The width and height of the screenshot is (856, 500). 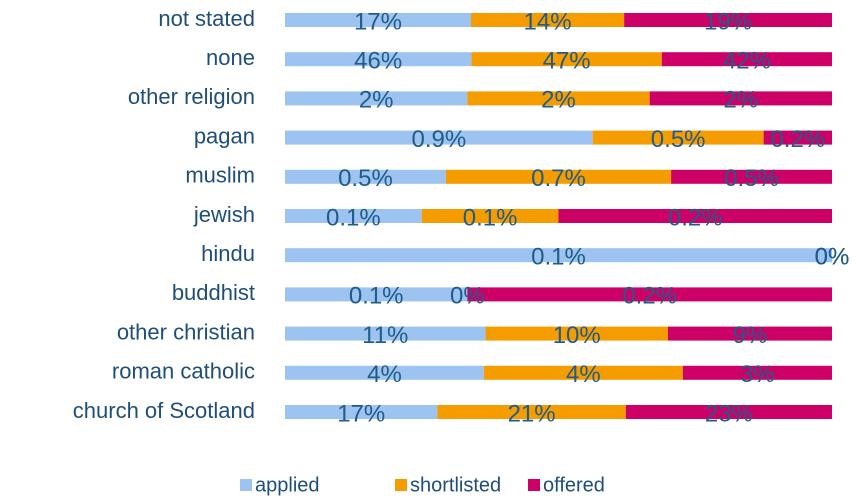 What do you see at coordinates (455, 485) in the screenshot?
I see `legend-label: shortlisted` at bounding box center [455, 485].